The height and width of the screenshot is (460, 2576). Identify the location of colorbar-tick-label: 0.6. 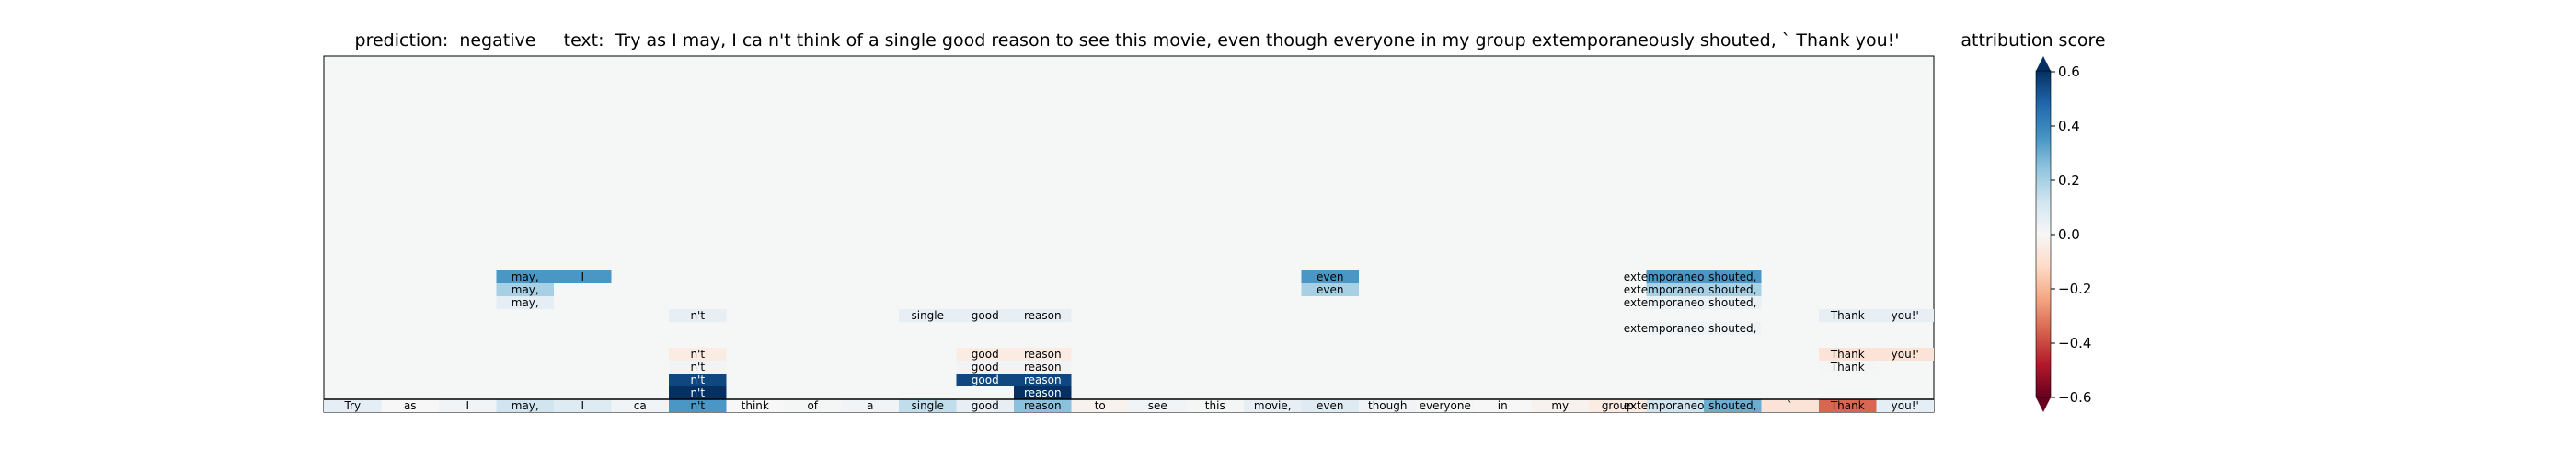
(2069, 71).